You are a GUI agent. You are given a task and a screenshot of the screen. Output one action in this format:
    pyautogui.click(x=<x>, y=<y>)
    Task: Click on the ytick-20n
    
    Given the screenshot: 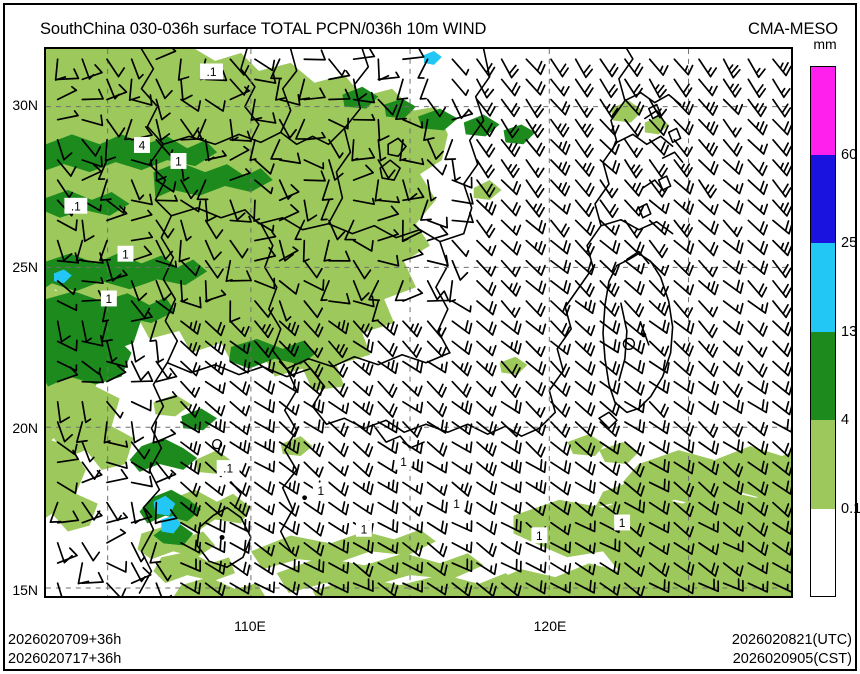 What is the action you would take?
    pyautogui.click(x=45, y=431)
    